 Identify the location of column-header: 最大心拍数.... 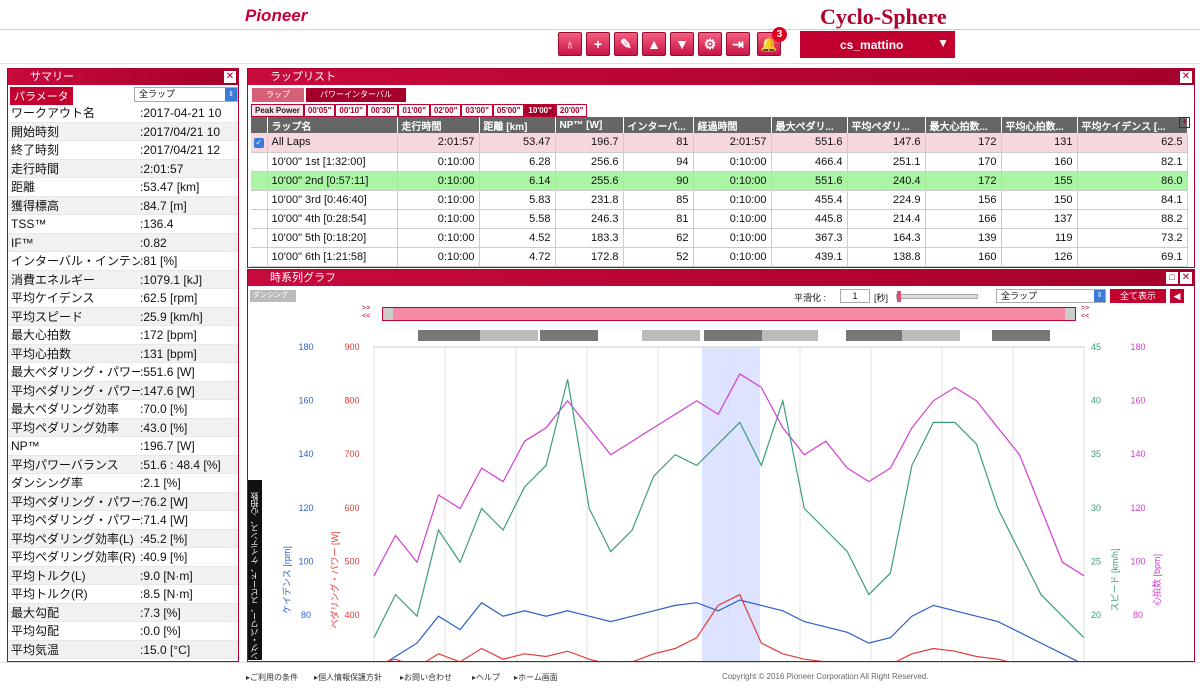
(963, 125).